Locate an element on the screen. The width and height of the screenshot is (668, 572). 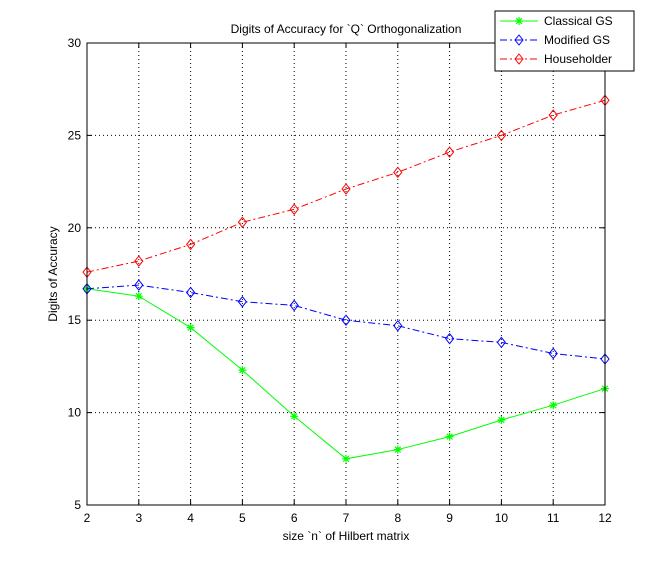
x-tick-label: 9 is located at coordinates (449, 518).